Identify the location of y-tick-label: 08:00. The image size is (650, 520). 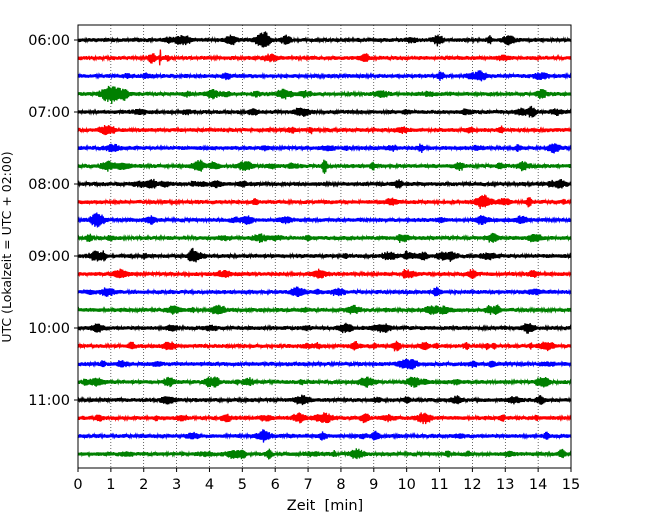
(49, 185).